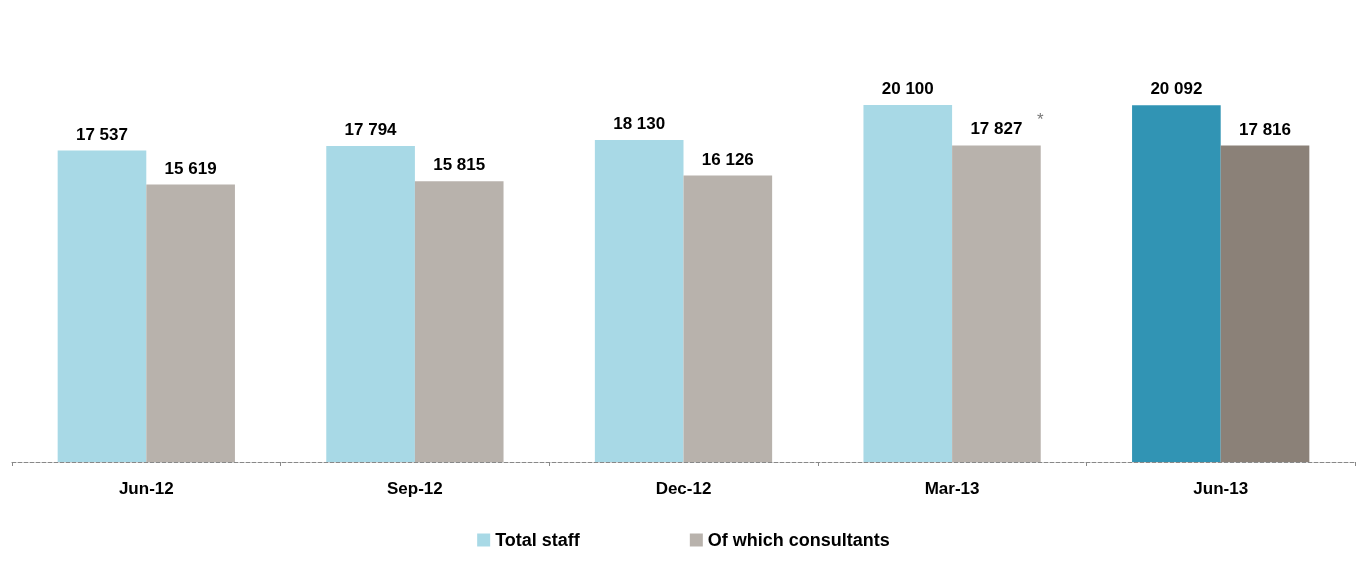 The height and width of the screenshot is (562, 1367). I want to click on legend-label: Of which consultants, so click(798, 540).